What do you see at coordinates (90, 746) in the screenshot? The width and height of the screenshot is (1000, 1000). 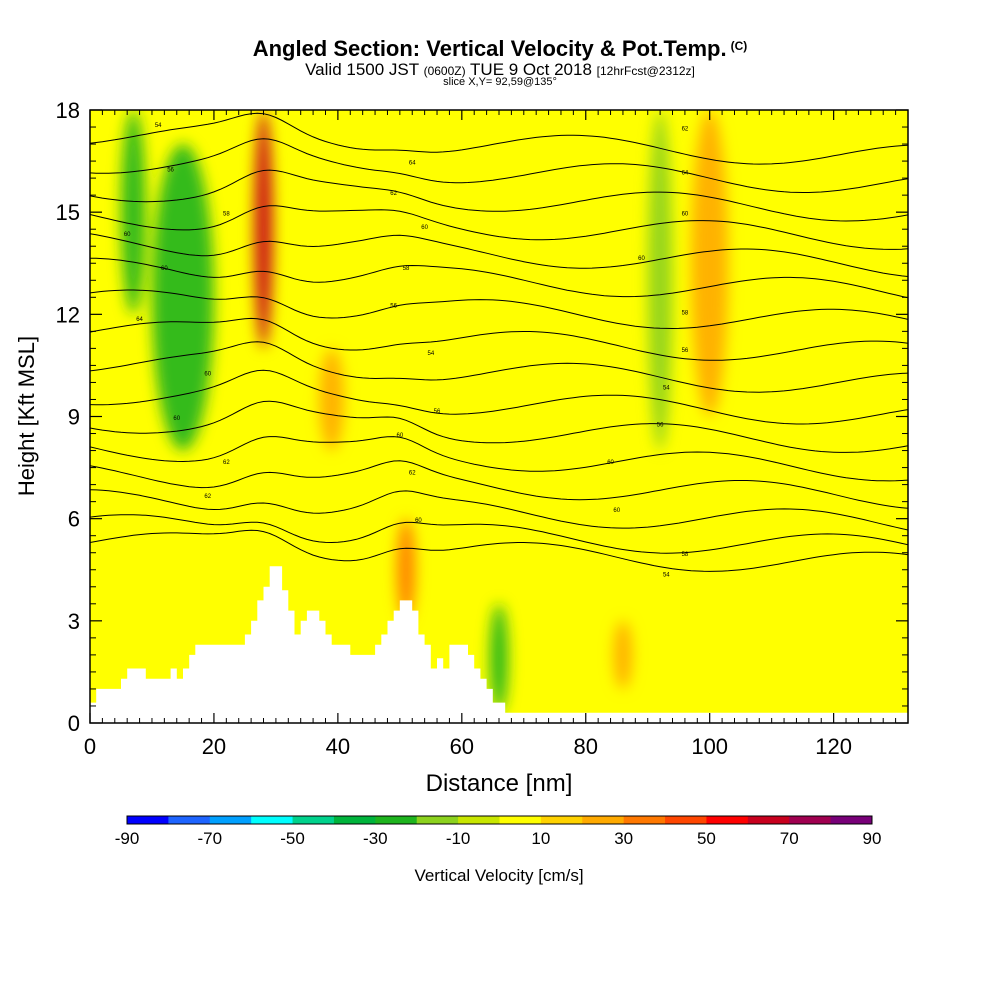 I see `x-tick-label: 0` at bounding box center [90, 746].